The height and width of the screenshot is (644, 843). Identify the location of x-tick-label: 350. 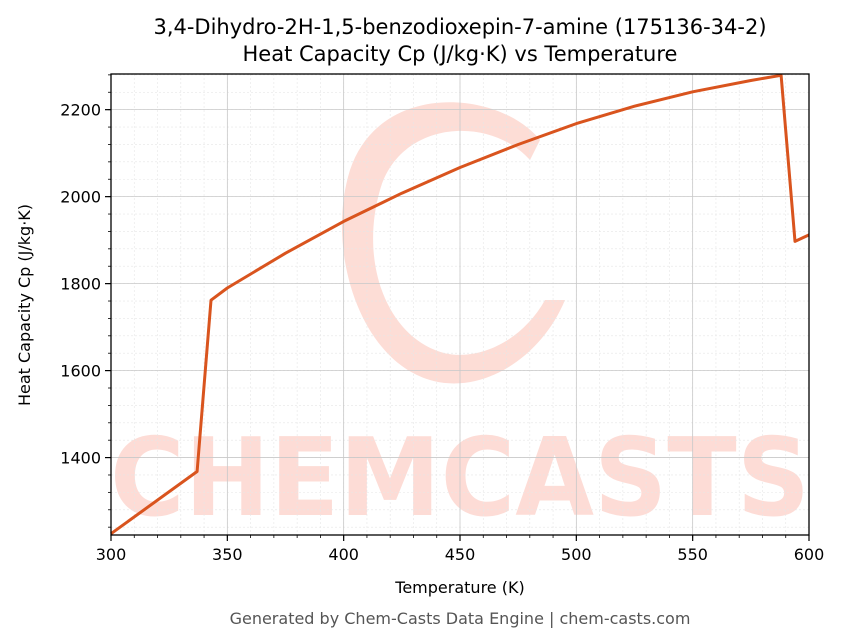
(227, 554).